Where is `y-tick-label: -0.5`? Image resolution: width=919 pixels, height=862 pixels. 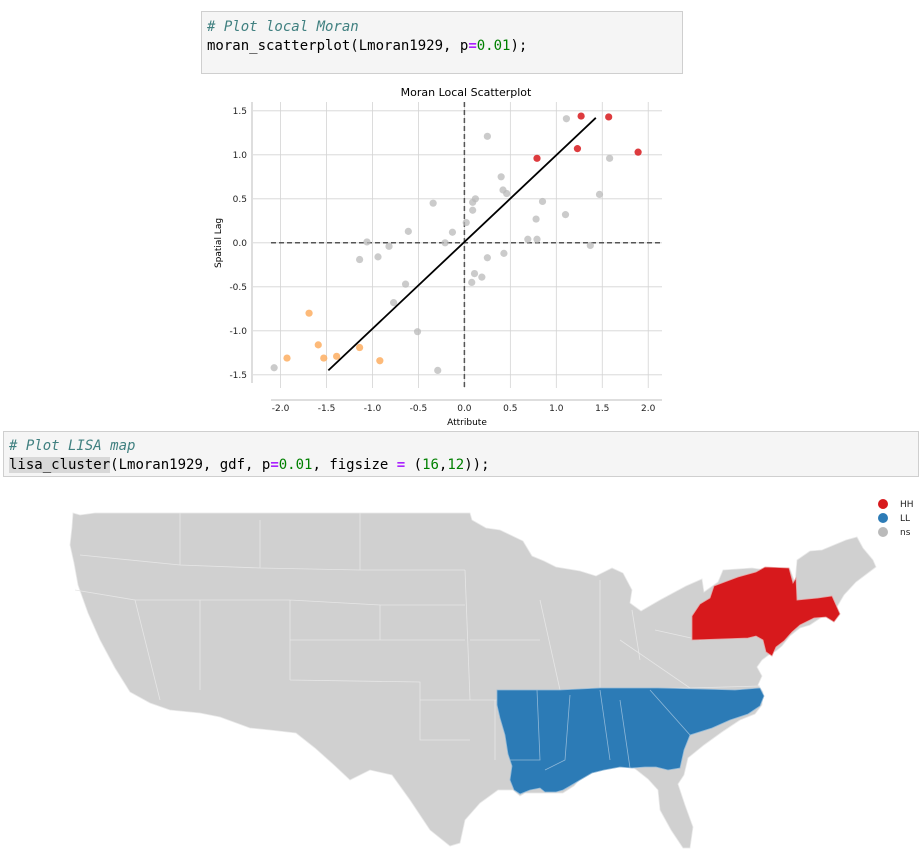 y-tick-label: -0.5 is located at coordinates (238, 288).